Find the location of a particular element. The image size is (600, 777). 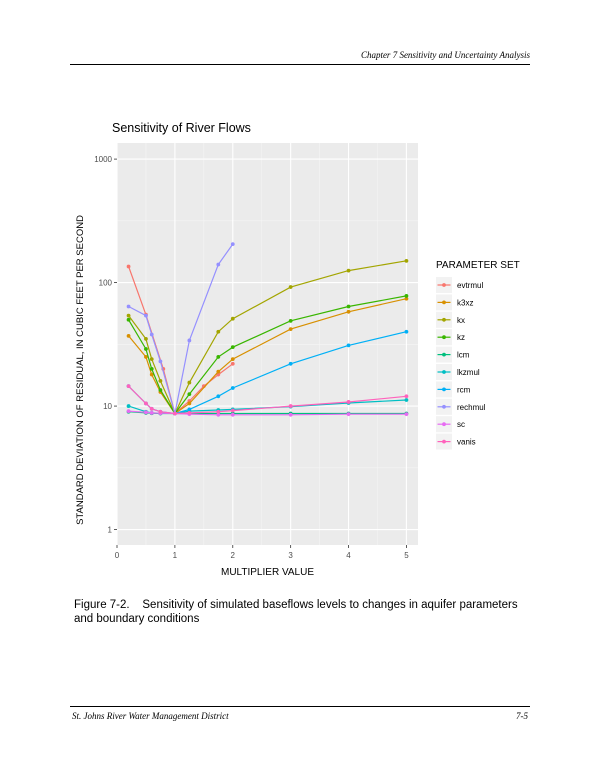

legend-item-lcm: lcm is located at coordinates (453, 354).